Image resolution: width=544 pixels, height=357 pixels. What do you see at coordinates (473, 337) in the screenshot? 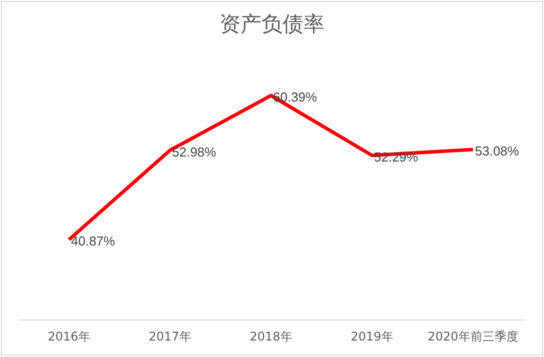
I see `x-tick-label: 2020年前三季度` at bounding box center [473, 337].